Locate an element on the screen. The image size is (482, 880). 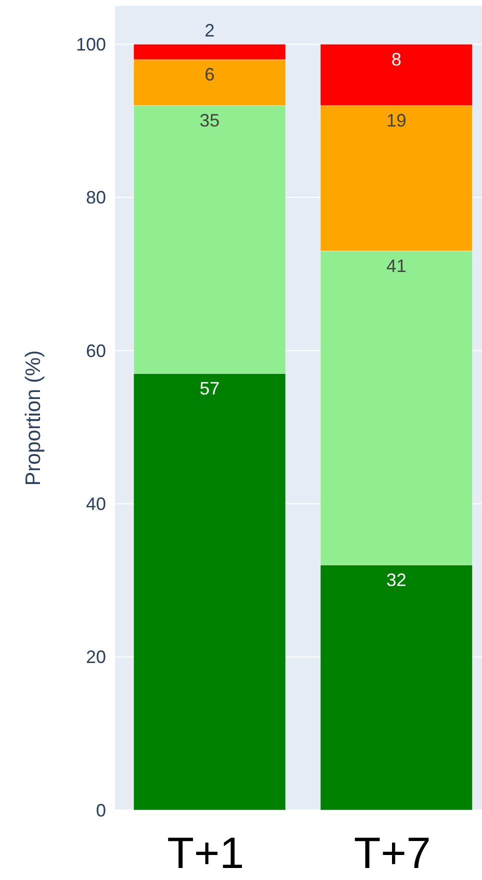
y-axis-title: Proportion (%) is located at coordinates (33, 418).